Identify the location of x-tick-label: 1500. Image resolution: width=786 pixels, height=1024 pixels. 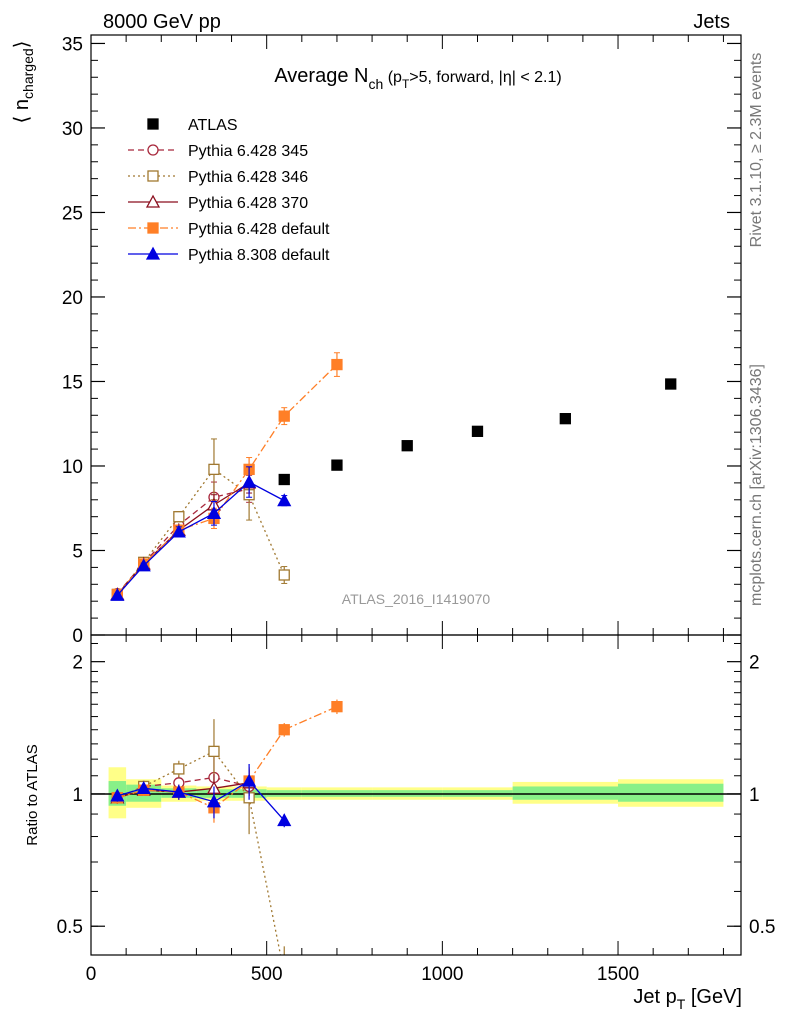
(618, 974).